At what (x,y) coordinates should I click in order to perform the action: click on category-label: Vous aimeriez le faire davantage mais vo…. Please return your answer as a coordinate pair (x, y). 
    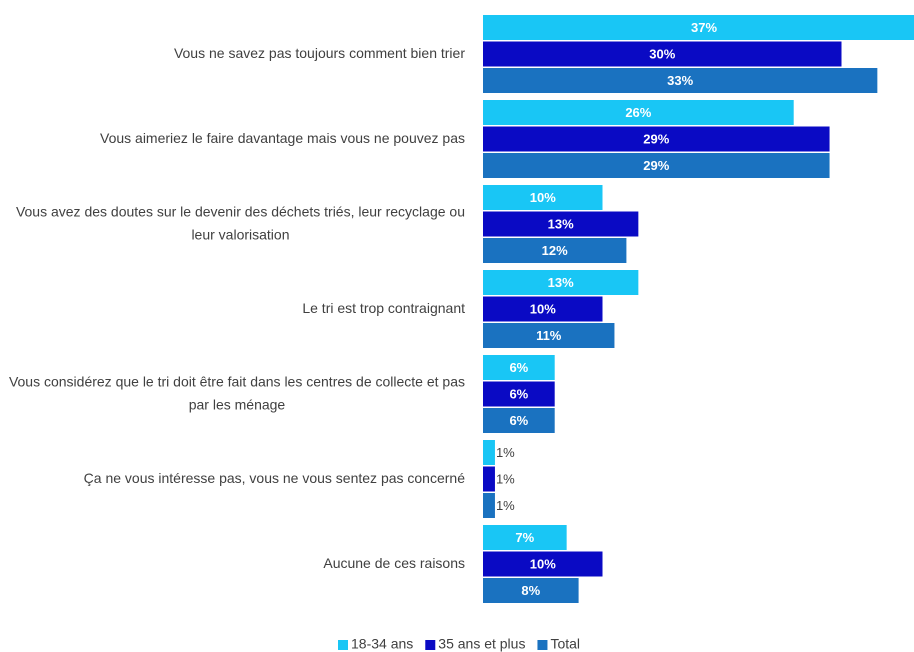
    Looking at the image, I should click on (282, 138).